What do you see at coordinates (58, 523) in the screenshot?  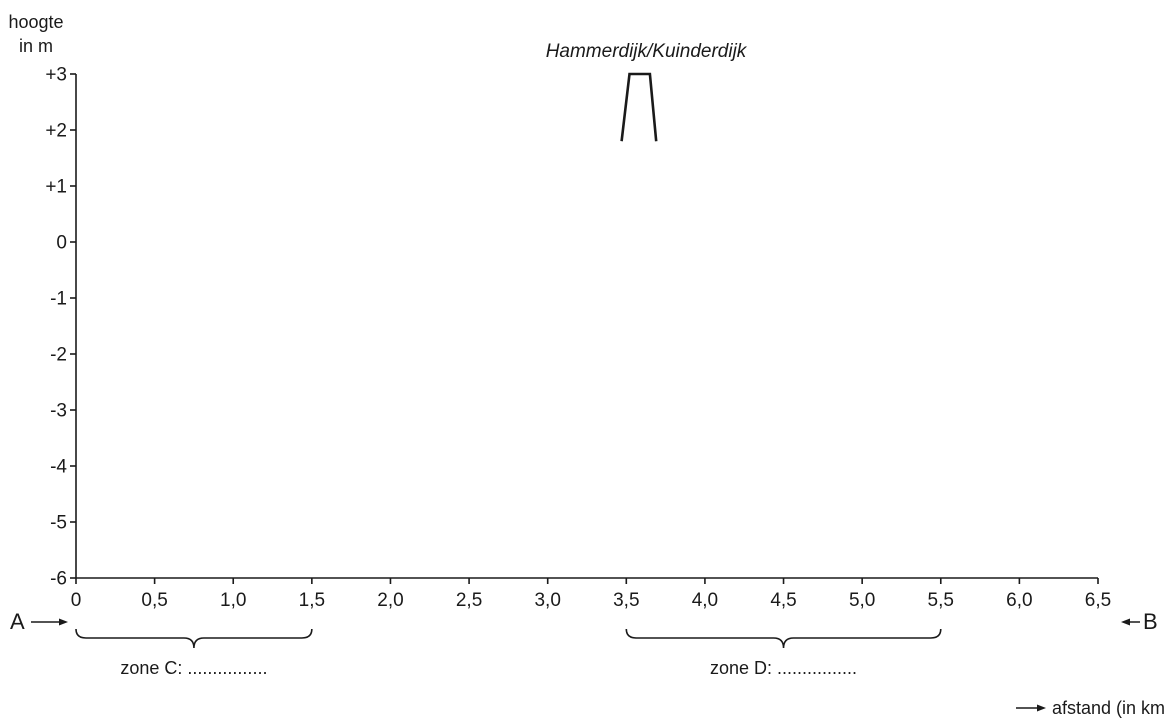 I see `y-tick-label: -5` at bounding box center [58, 523].